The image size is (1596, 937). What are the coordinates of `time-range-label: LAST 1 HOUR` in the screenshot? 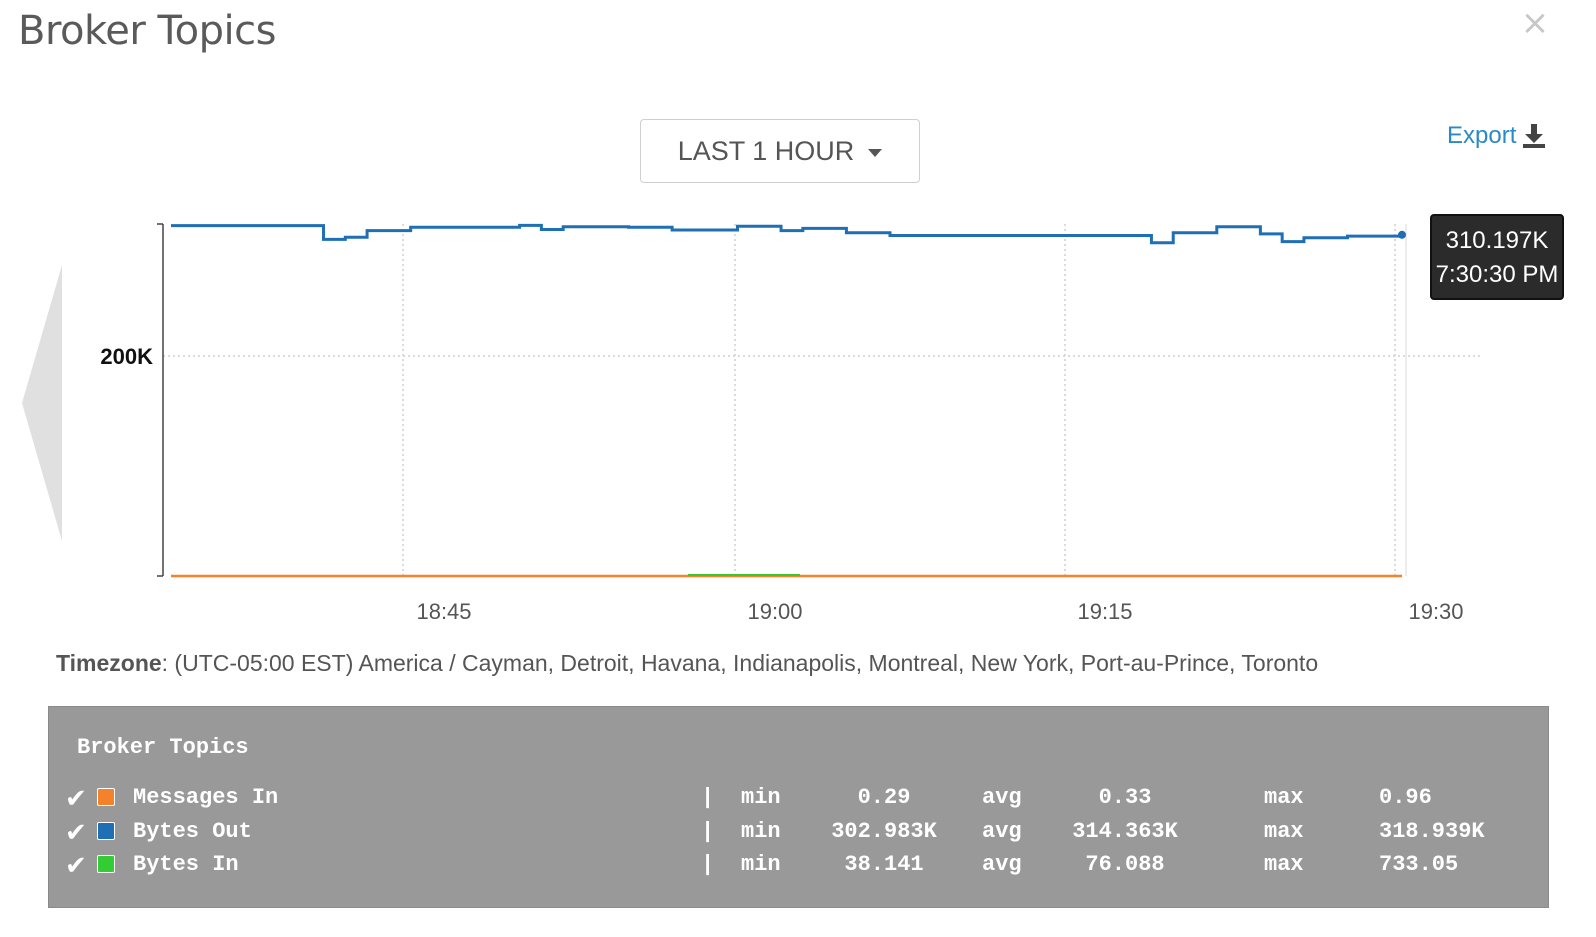 It's located at (766, 150).